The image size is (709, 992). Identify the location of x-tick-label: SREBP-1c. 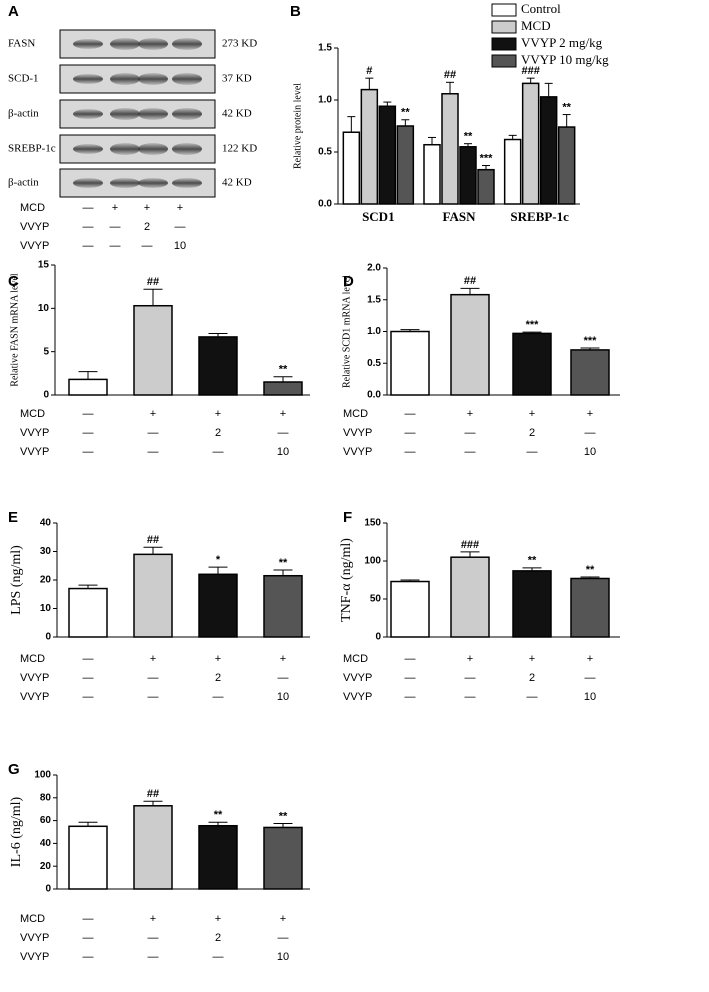
(539, 216).